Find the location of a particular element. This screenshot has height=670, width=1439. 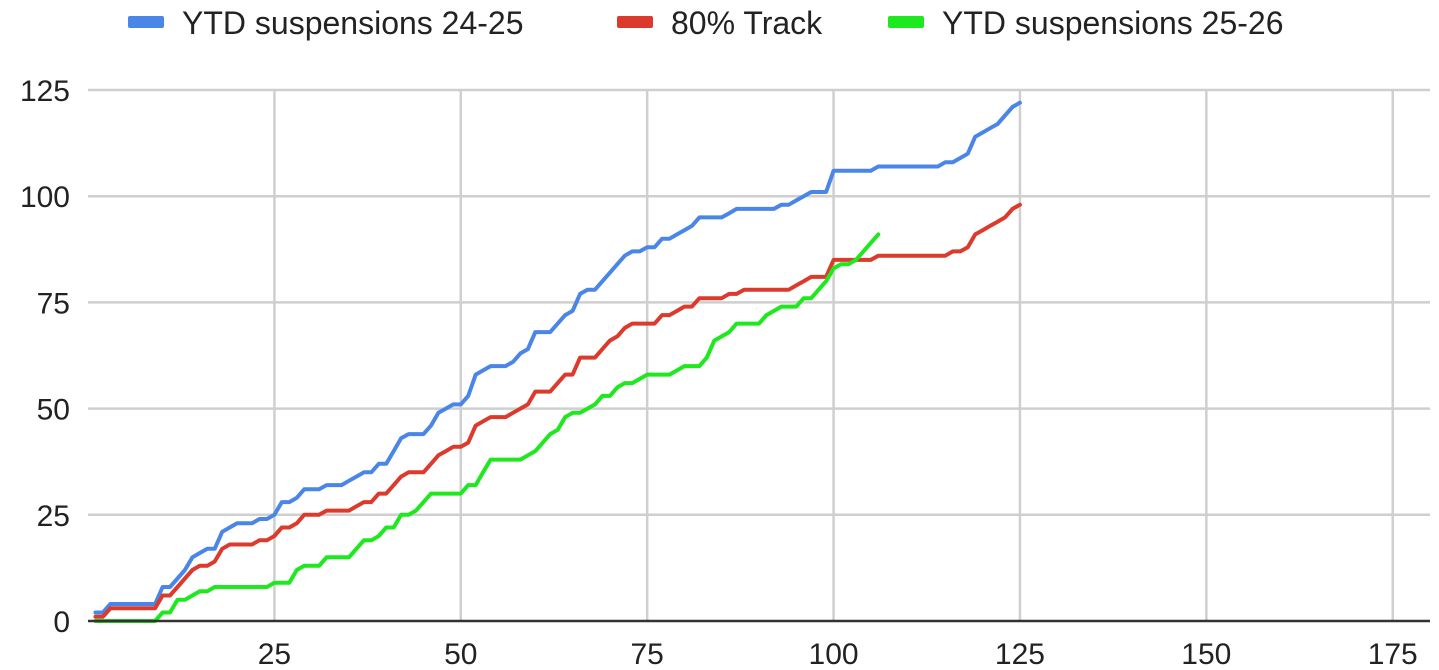

legend-label: YTD suspensions 25-26 is located at coordinates (1113, 23).